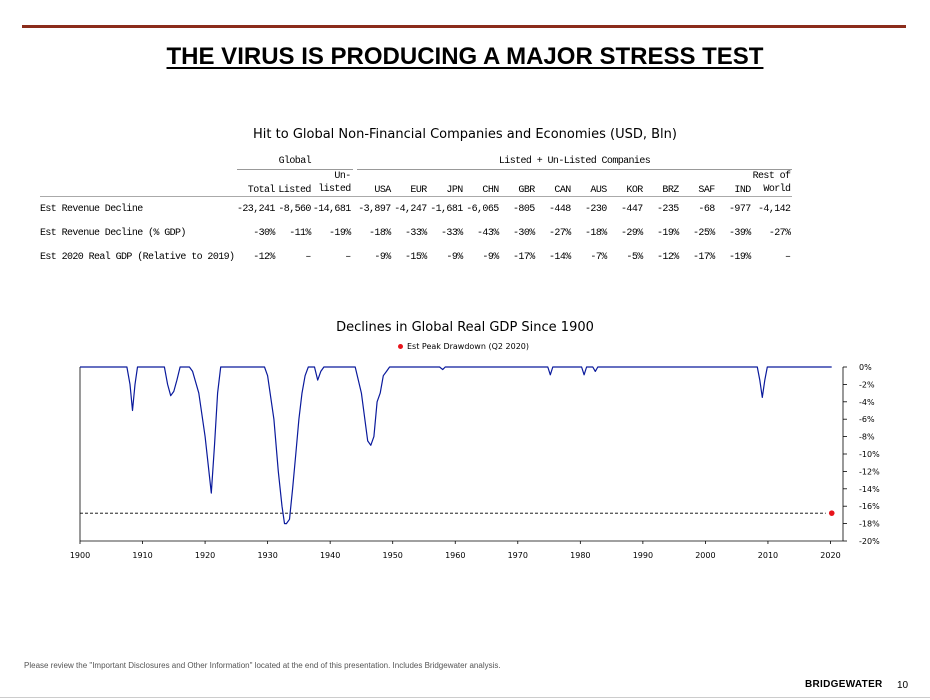  I want to click on table-cell: -29%, so click(632, 233).